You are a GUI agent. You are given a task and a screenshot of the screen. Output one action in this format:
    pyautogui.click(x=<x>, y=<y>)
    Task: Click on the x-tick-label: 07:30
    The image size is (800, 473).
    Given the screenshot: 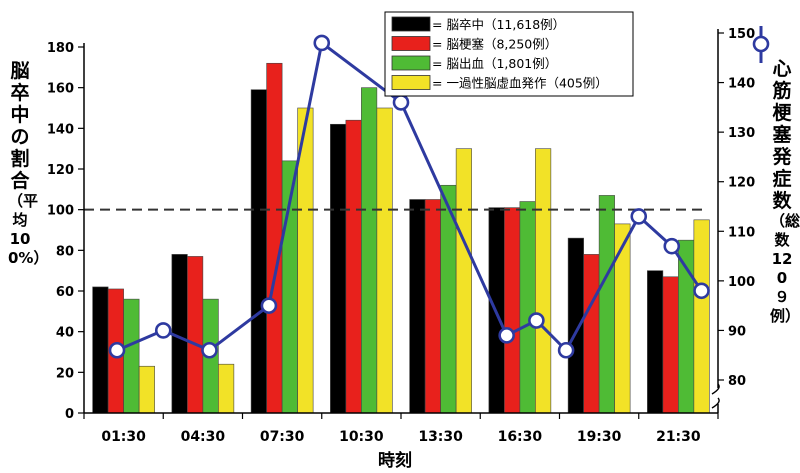 What is the action you would take?
    pyautogui.click(x=282, y=437)
    